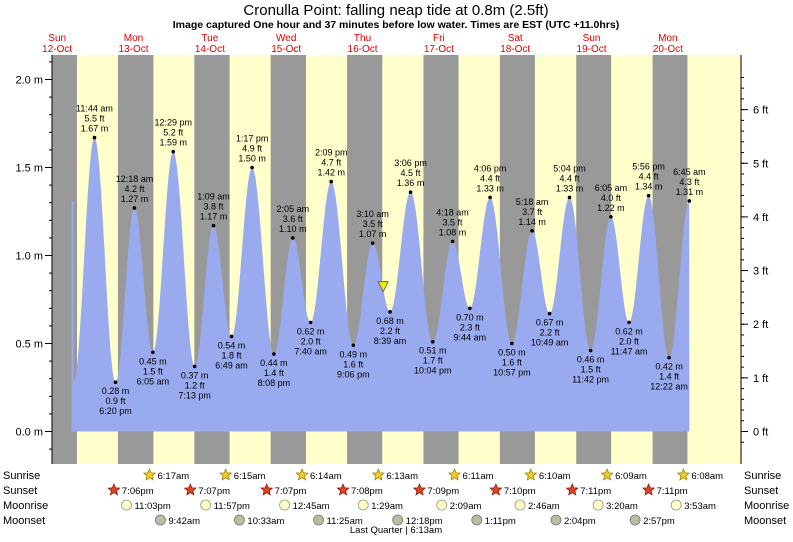  Describe the element at coordinates (443, 491) in the screenshot. I see `sunset-time: 7:09pm` at that location.